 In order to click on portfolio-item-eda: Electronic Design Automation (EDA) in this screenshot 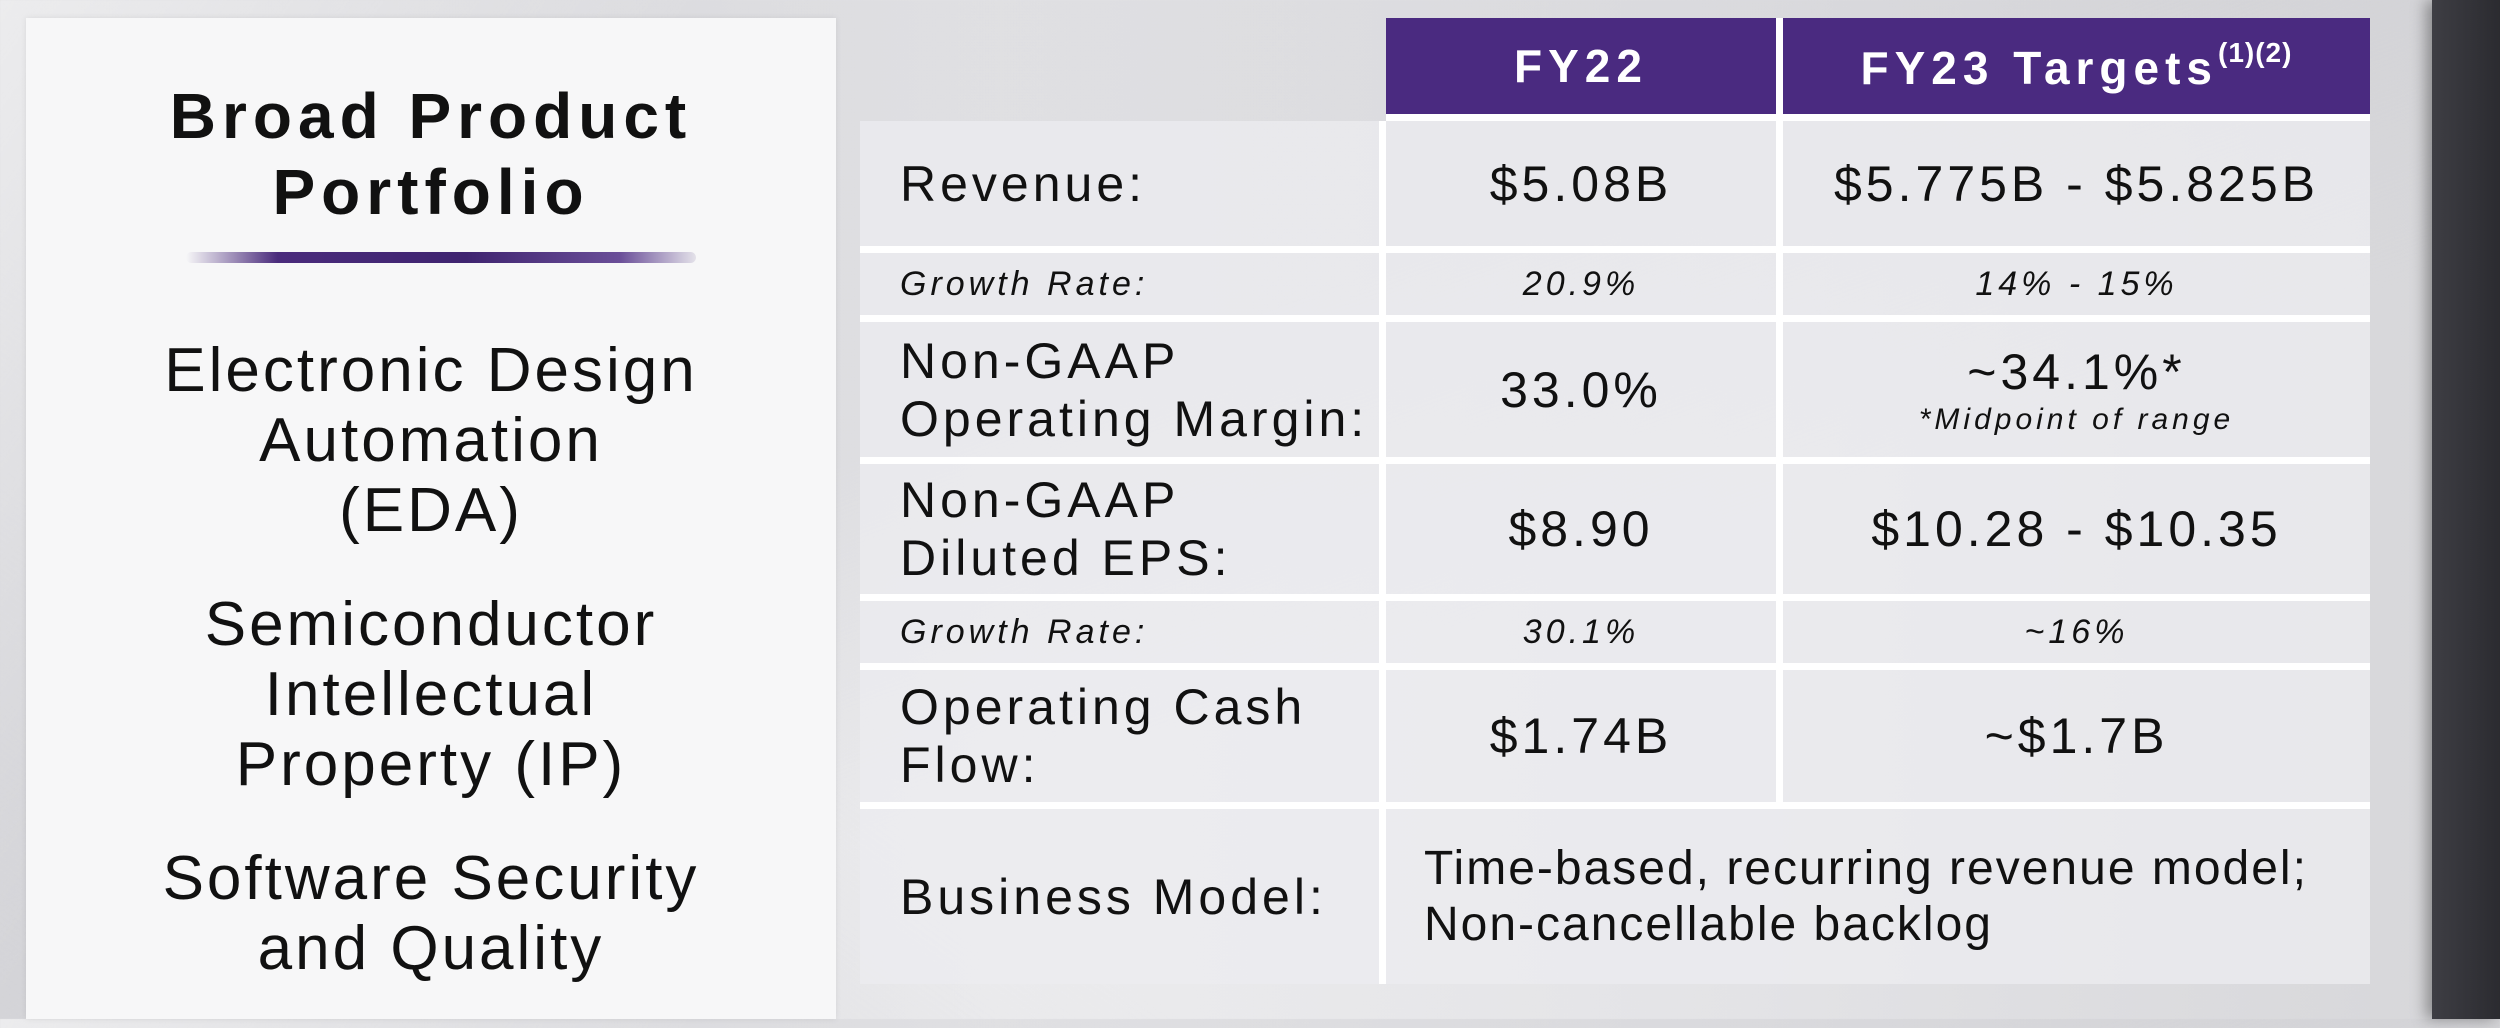, I will do `click(431, 440)`.